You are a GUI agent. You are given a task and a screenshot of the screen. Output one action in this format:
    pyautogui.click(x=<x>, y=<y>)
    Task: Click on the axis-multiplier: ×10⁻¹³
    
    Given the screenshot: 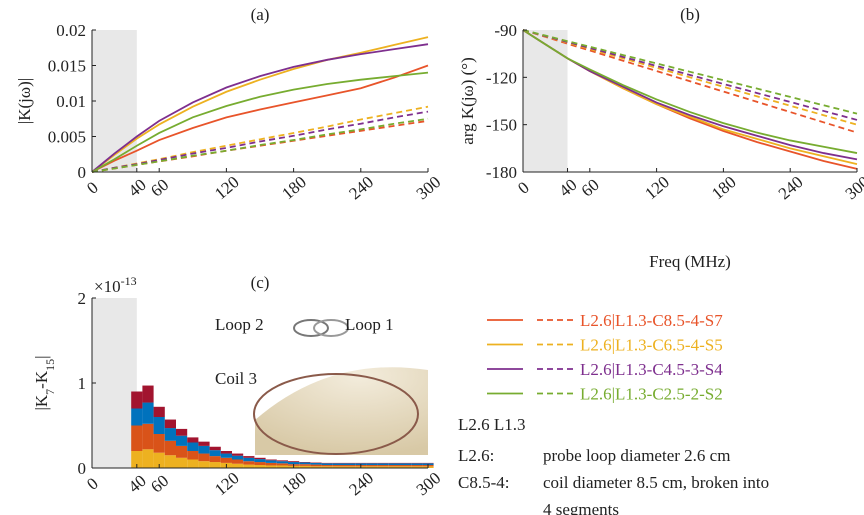 What is the action you would take?
    pyautogui.click(x=115, y=285)
    